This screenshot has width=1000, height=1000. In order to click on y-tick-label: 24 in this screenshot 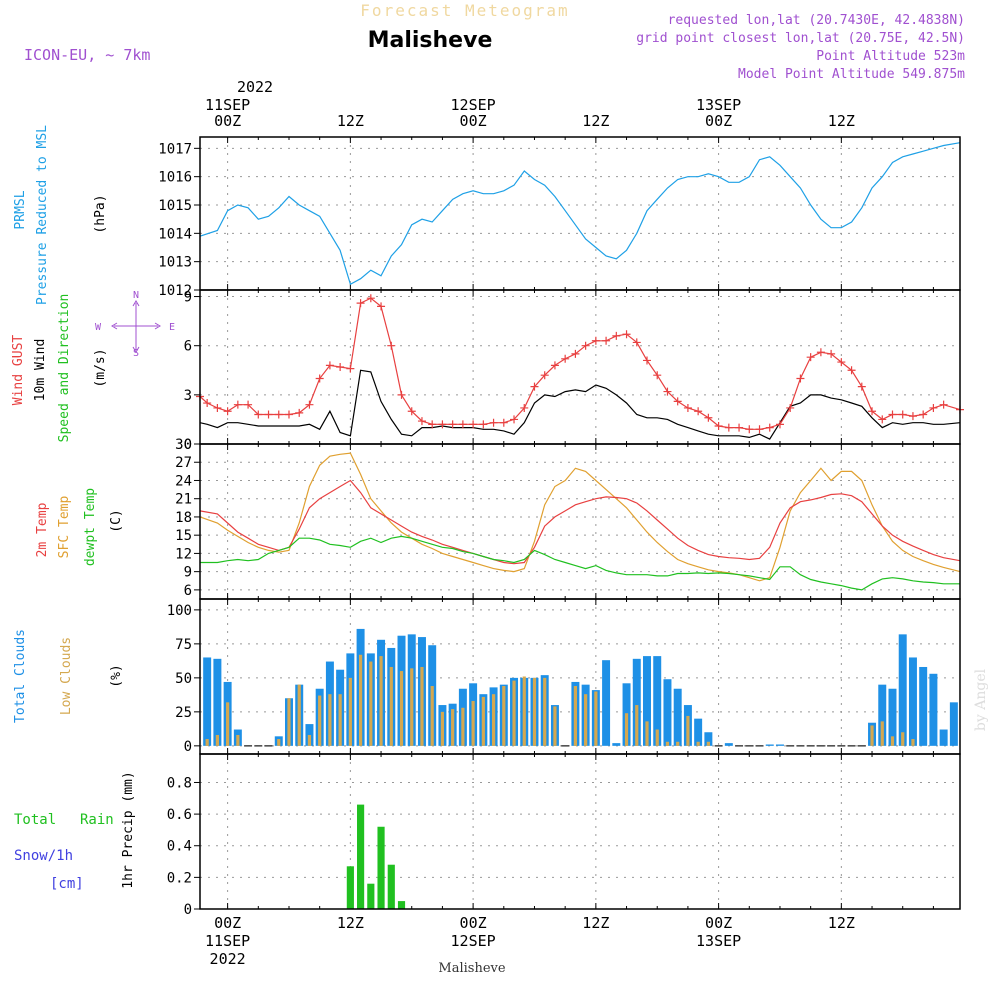, I will do `click(183, 481)`.